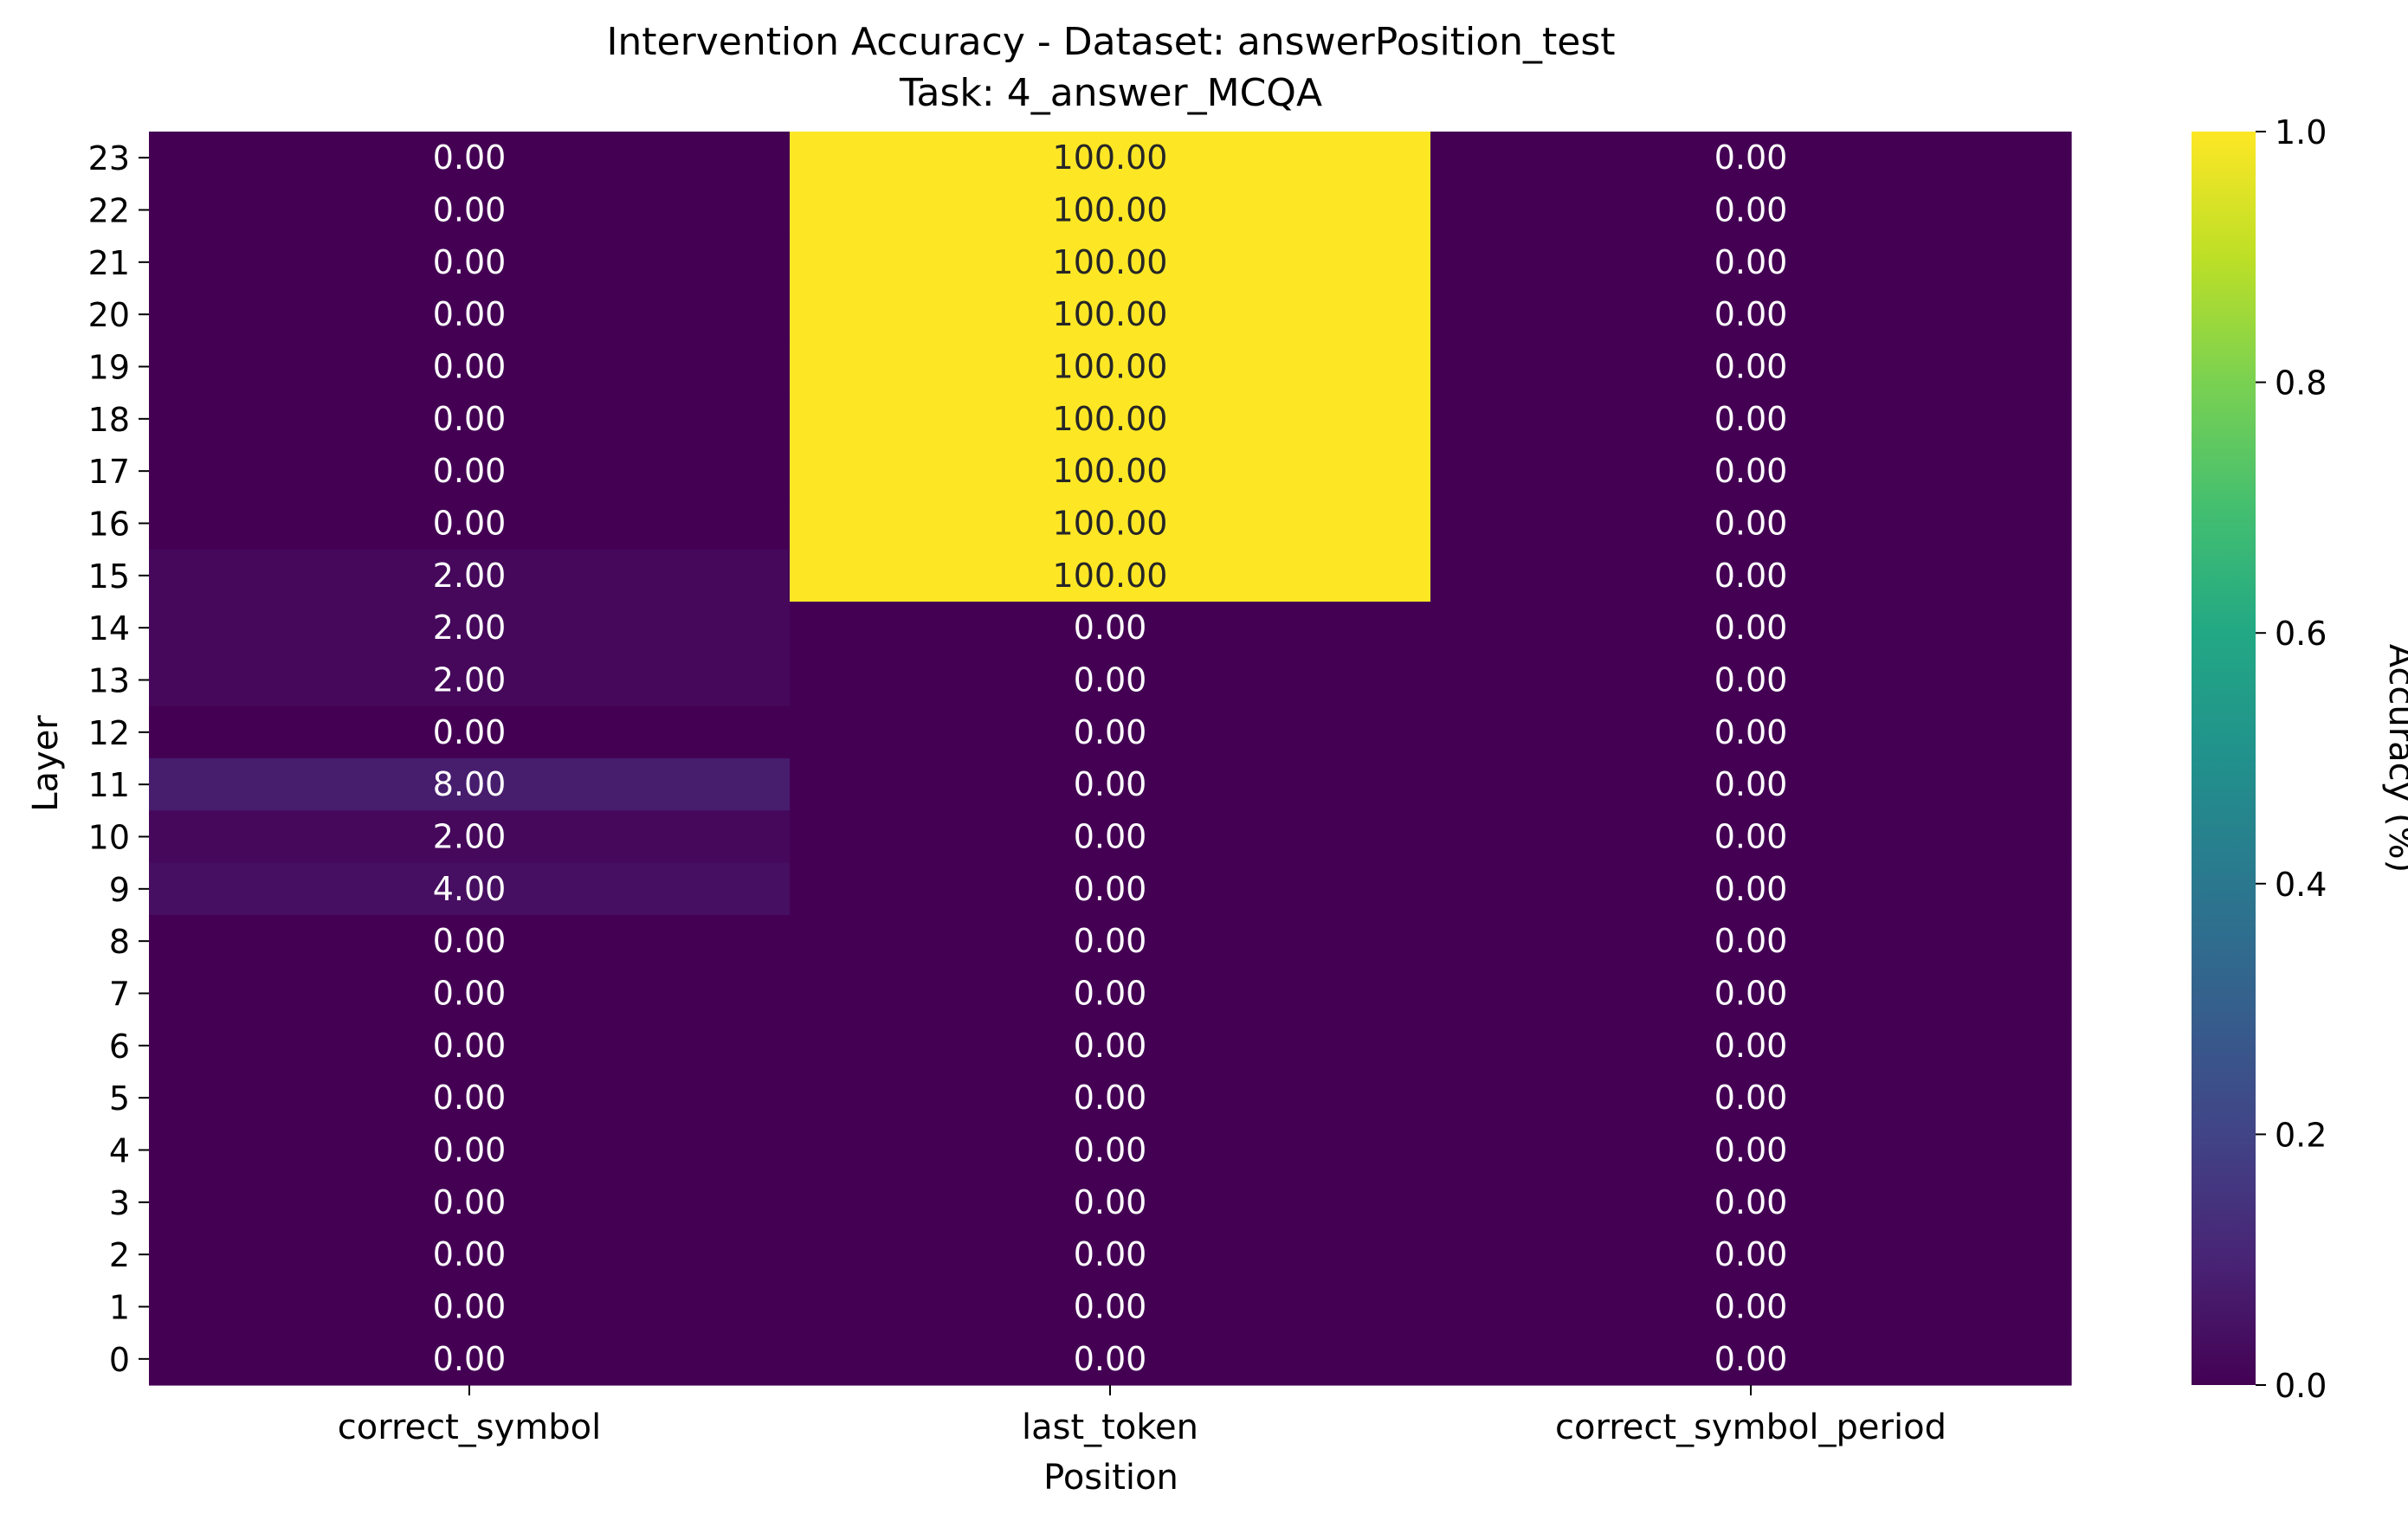  What do you see at coordinates (470, 889) in the screenshot?
I see `cell-value-label: 4.00` at bounding box center [470, 889].